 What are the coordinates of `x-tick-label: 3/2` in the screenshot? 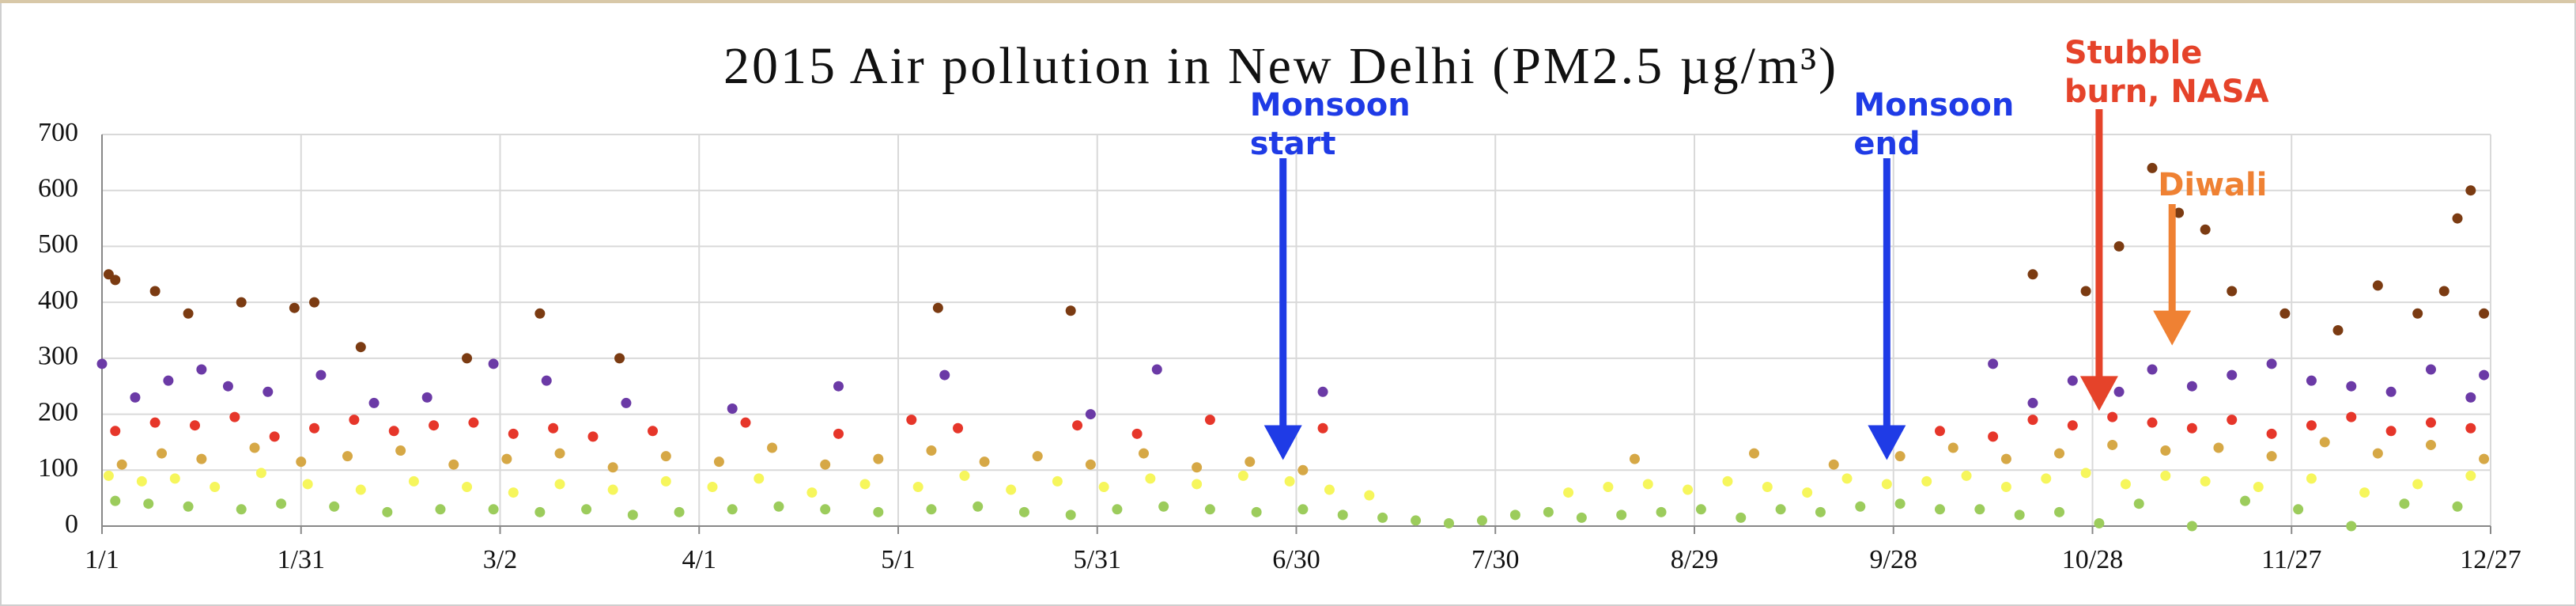 It's located at (500, 559).